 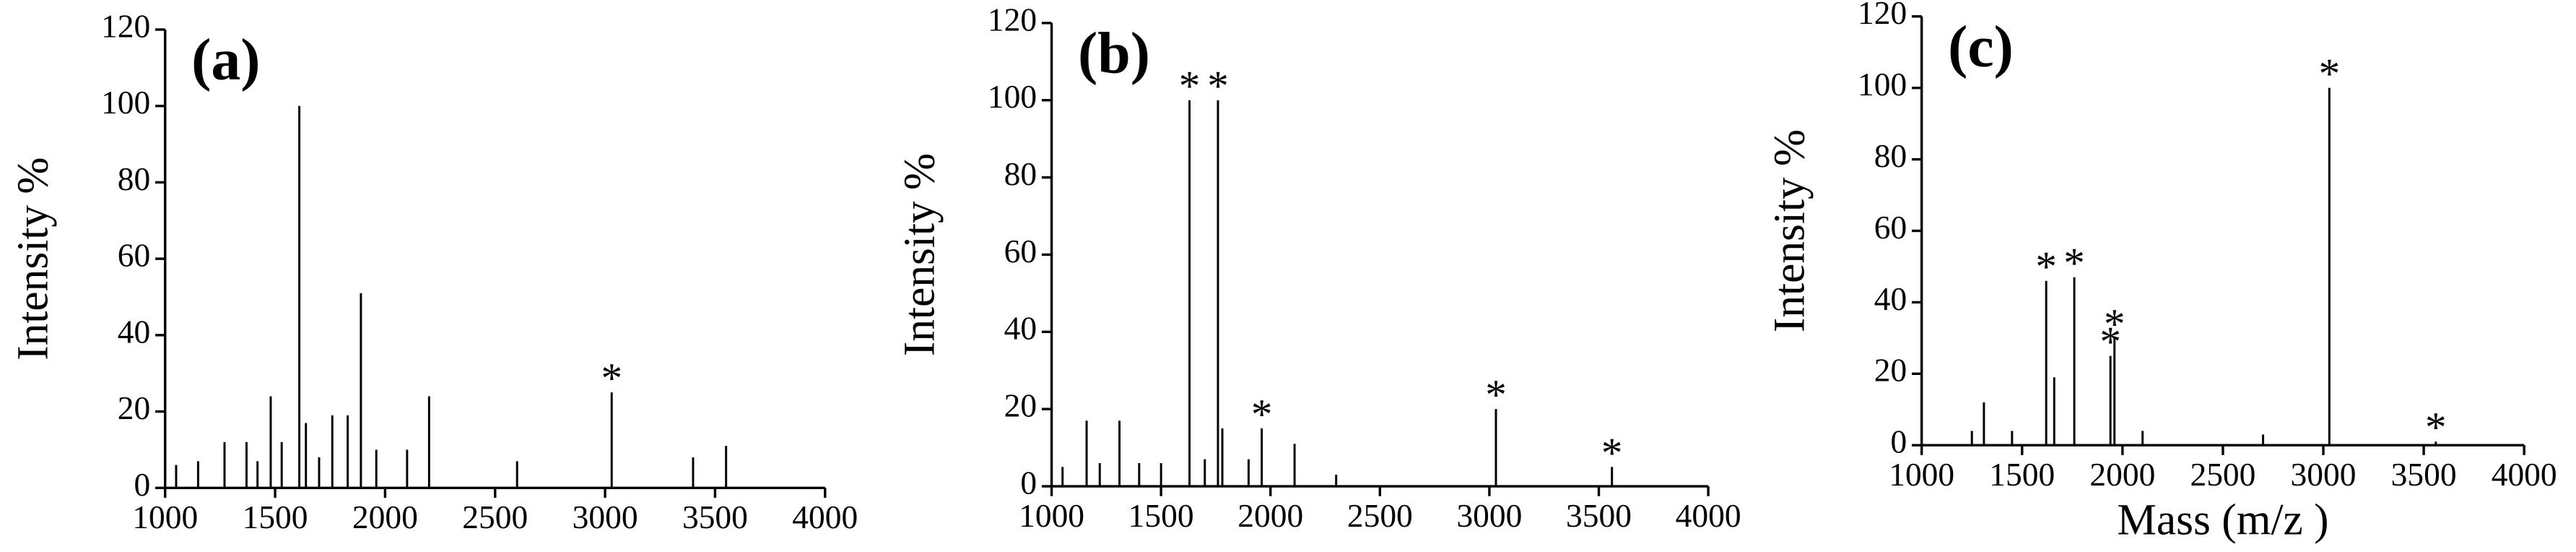 I want to click on panel-label: (b), so click(x=1114, y=53).